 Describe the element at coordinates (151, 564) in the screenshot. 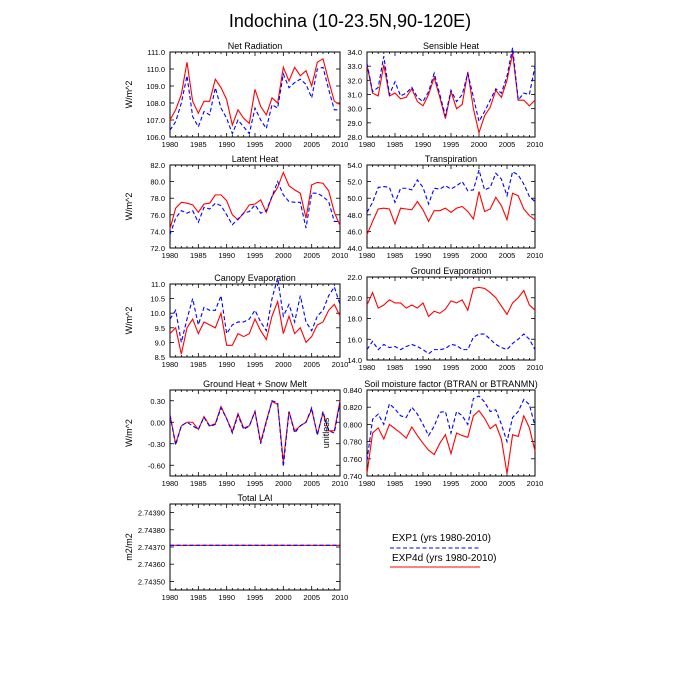

I see `y-tick-label: 2.74360` at that location.